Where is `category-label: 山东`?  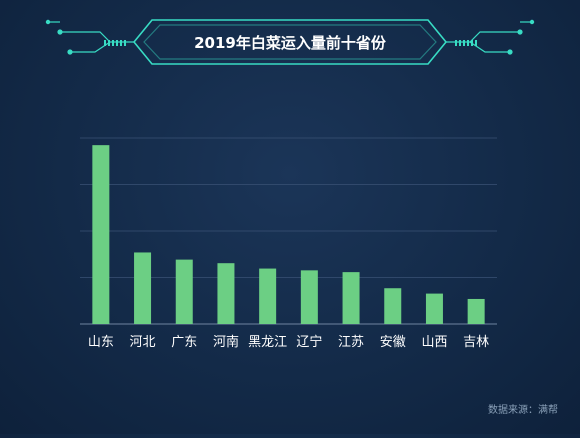 category-label: 山东 is located at coordinates (101, 342).